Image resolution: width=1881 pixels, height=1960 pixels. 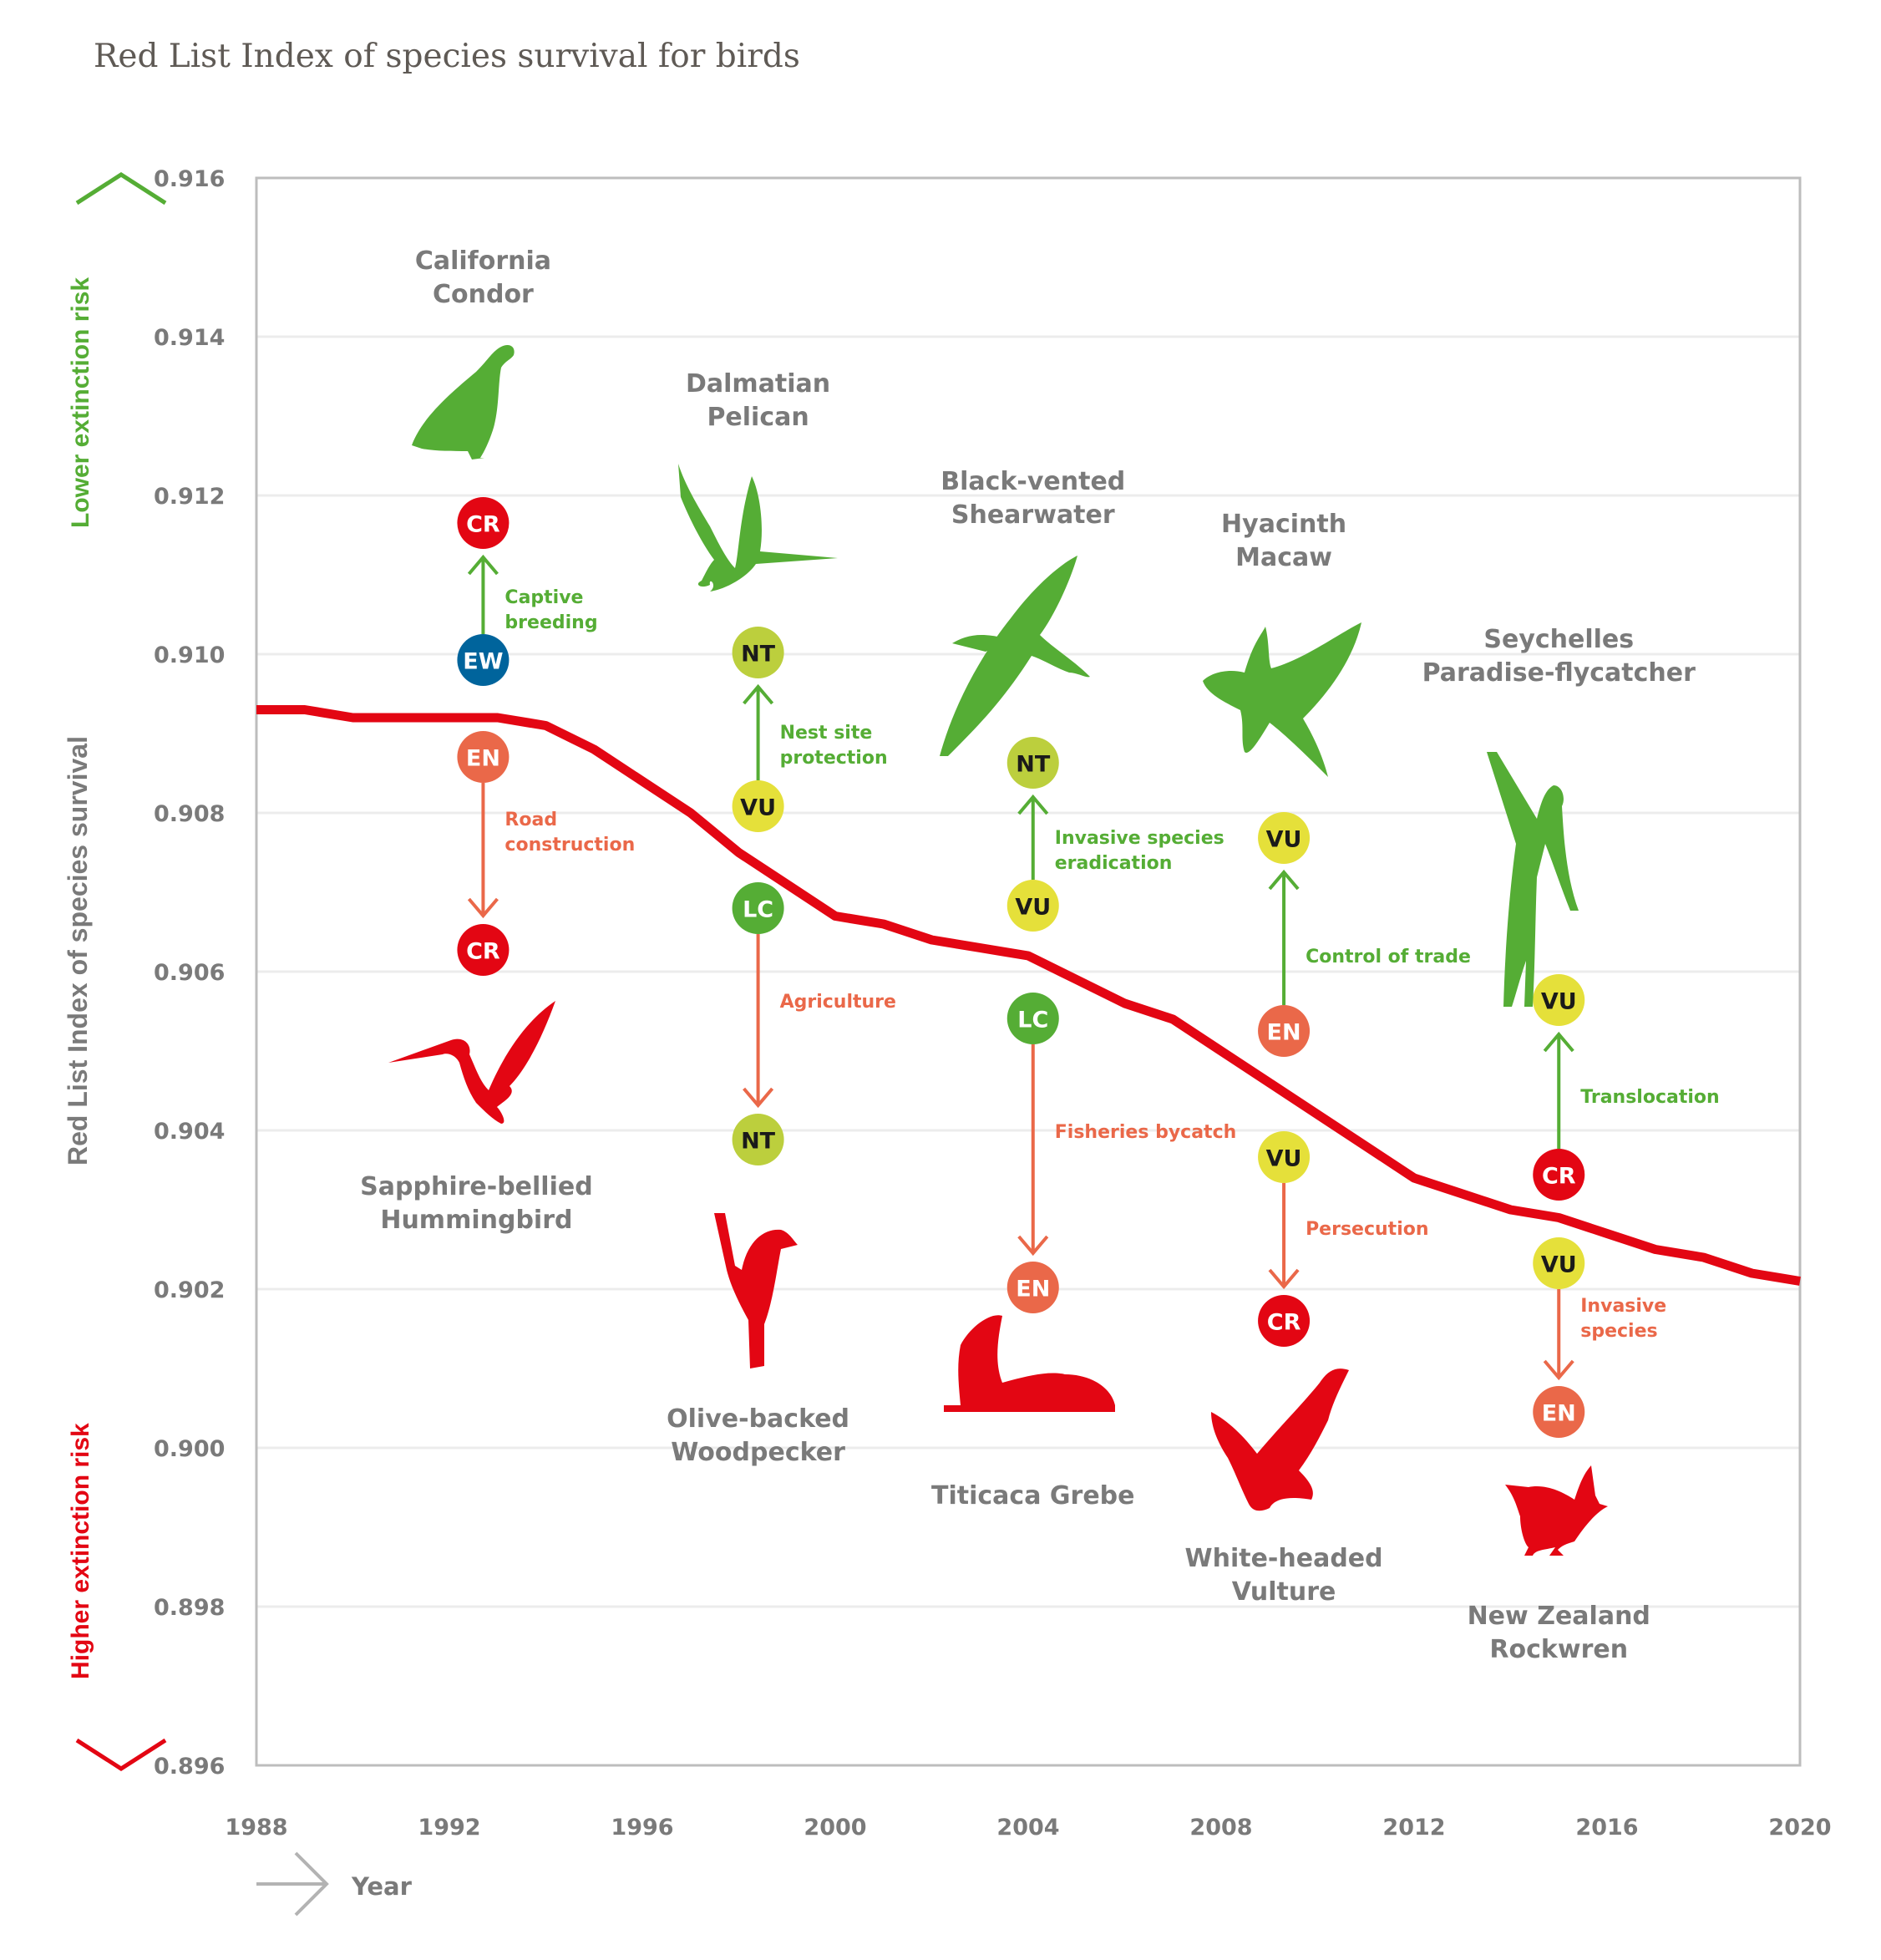 I want to click on shearwater-silhouette-icon, so click(x=1015, y=656).